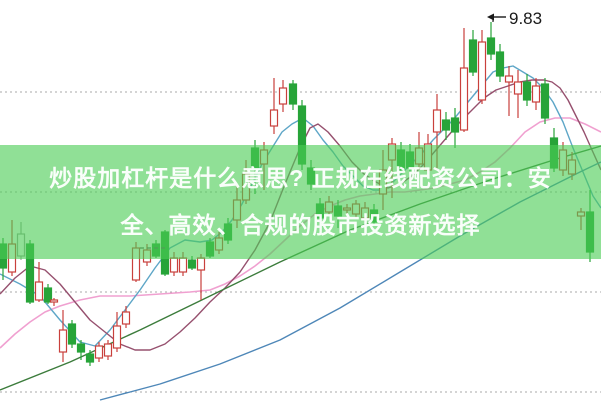 The image size is (601, 401). I want to click on banner-line-1: 炒股加杠杆是什么意思? 正规在线配资公司：安, so click(300, 178).